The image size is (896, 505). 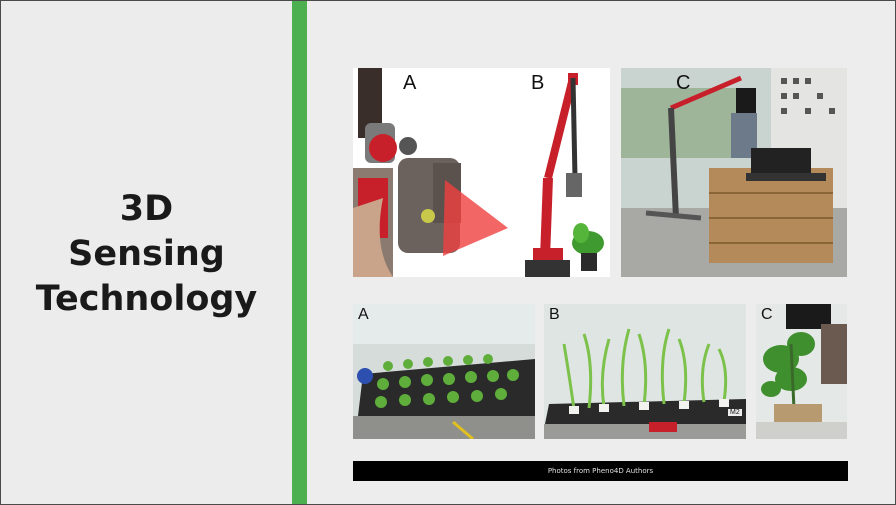 What do you see at coordinates (735, 412) in the screenshot?
I see `photo-tag-m2: M2` at bounding box center [735, 412].